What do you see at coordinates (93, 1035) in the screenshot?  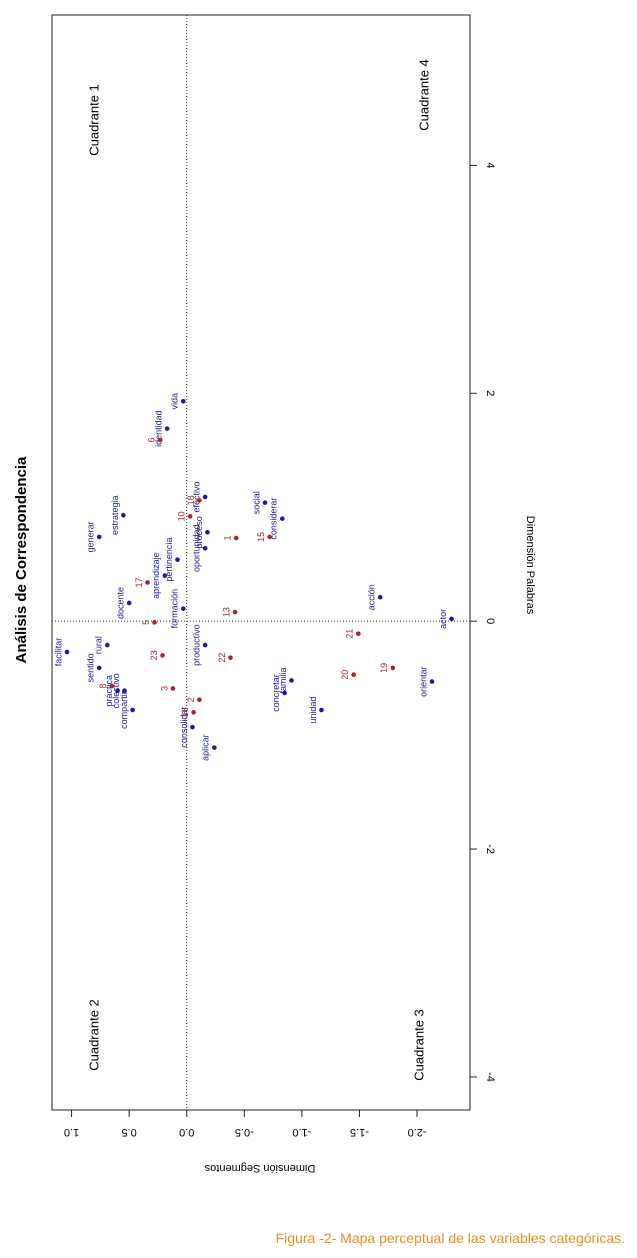 I see `quadrant-label: Cuadrante 2` at bounding box center [93, 1035].